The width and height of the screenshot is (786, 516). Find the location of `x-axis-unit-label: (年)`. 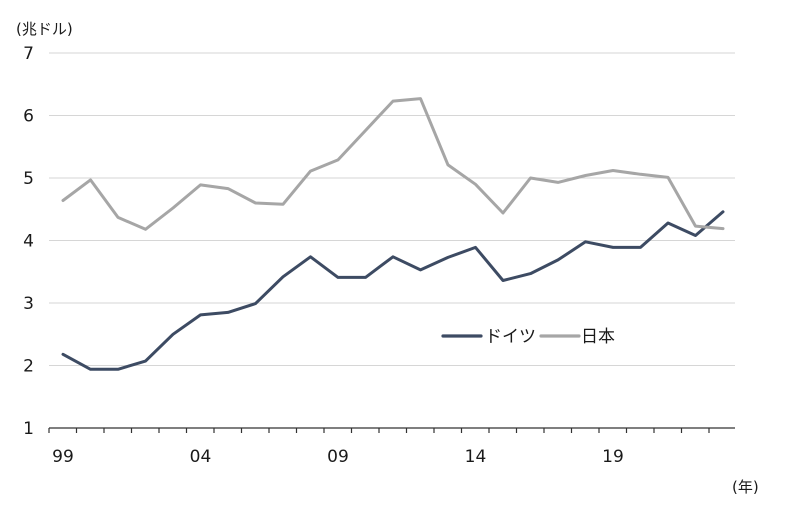

x-axis-unit-label: (年) is located at coordinates (745, 487).